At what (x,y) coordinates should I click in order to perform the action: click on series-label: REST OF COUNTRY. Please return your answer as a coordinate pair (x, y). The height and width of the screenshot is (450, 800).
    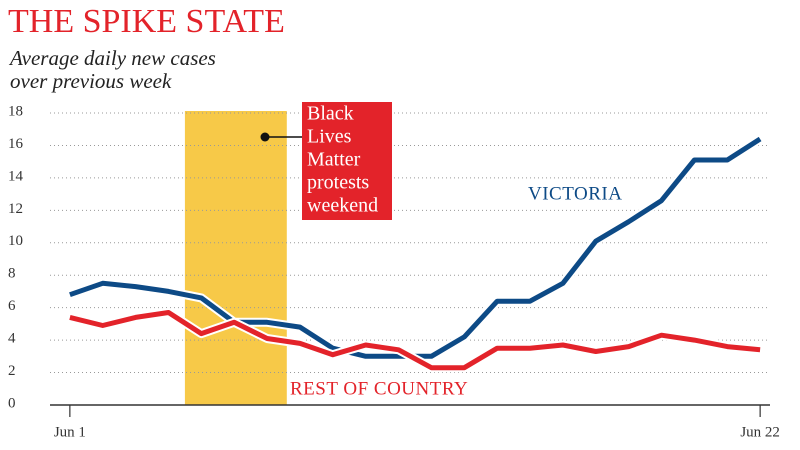
    Looking at the image, I should click on (379, 388).